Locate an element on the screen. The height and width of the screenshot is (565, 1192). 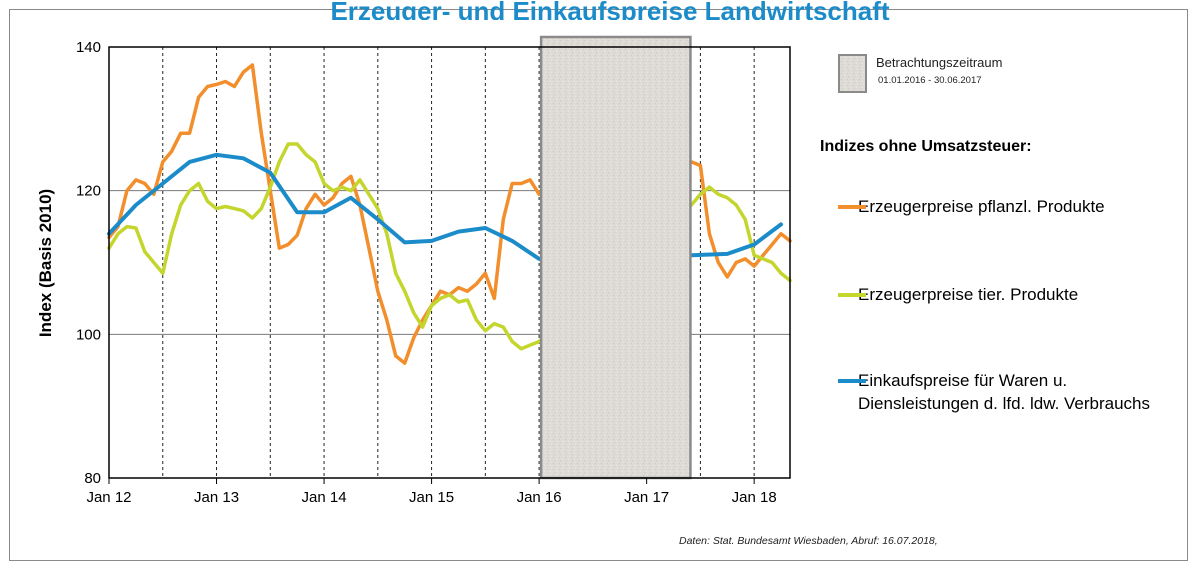
hidden-period-box is located at coordinates (615, 257).